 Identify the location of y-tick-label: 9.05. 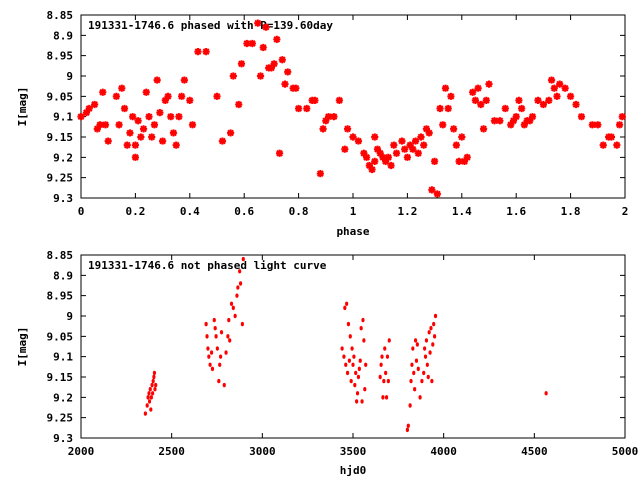
(60, 96).